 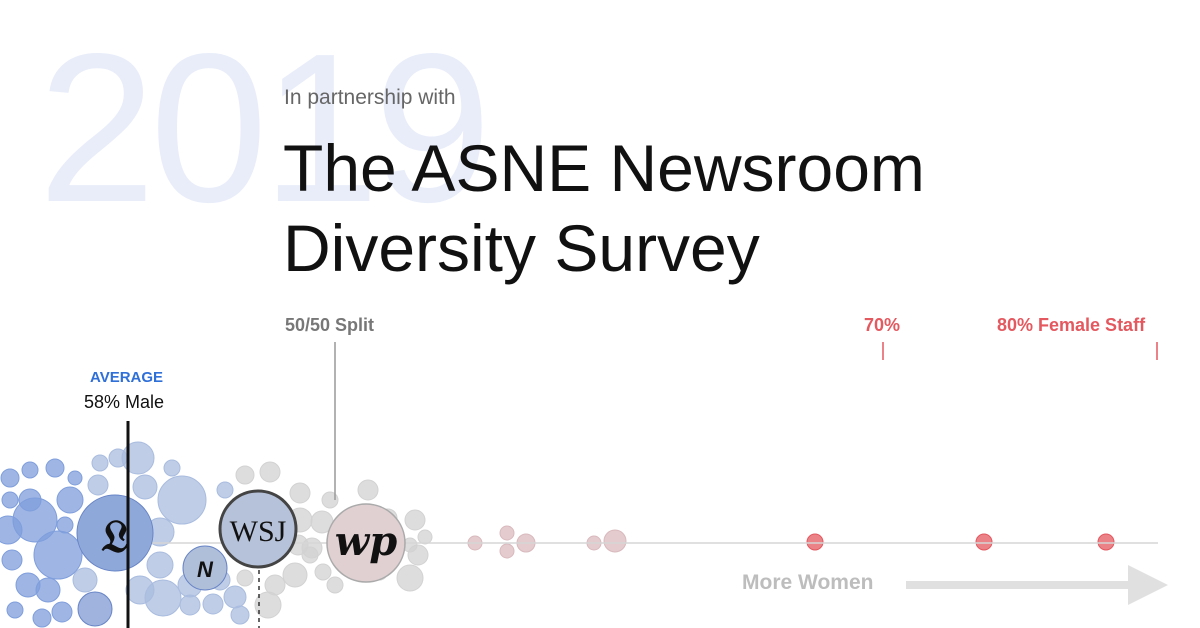 What do you see at coordinates (807, 583) in the screenshot?
I see `more-women-label: More Women` at bounding box center [807, 583].